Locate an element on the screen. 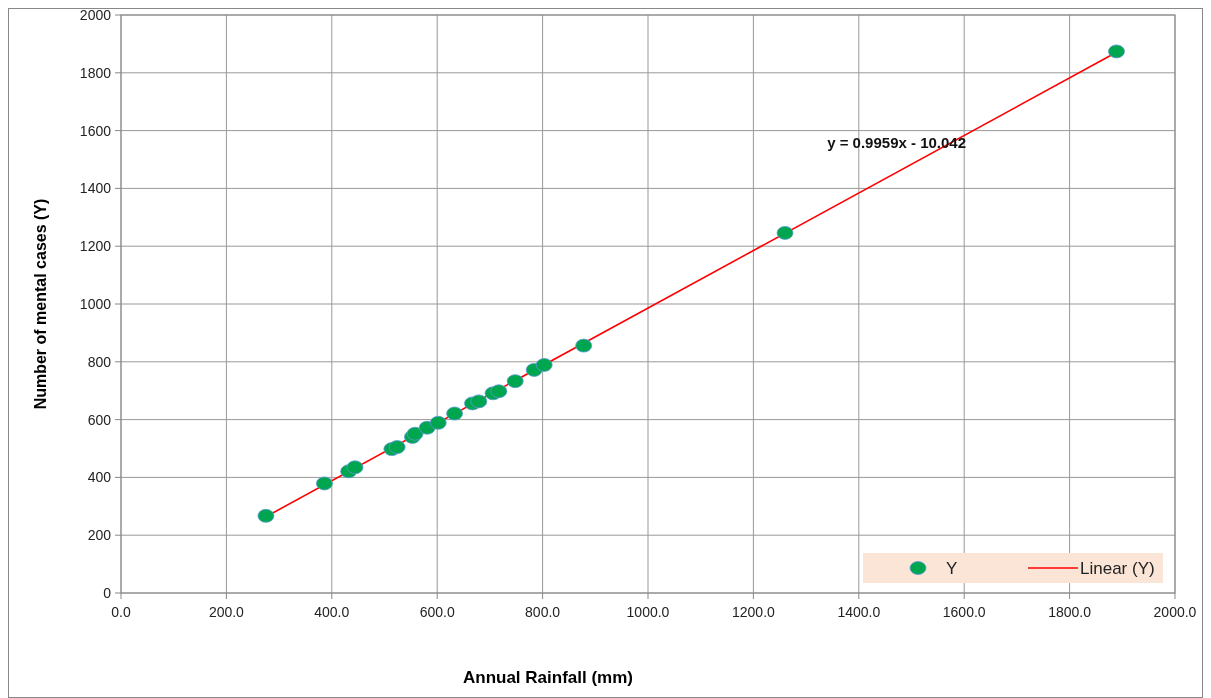 The height and width of the screenshot is (698, 1211). y-tick-label: 1600 is located at coordinates (95, 130).